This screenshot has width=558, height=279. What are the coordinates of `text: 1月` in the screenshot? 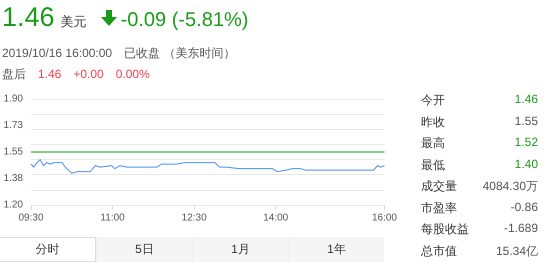 It's located at (240, 249).